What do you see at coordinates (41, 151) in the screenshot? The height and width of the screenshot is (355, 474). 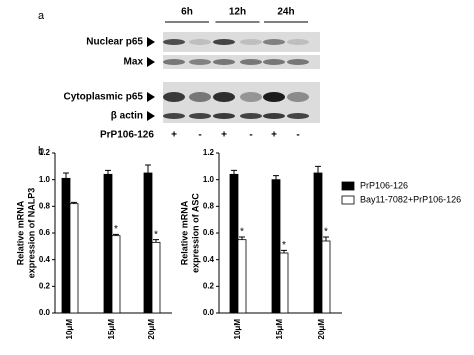 I see `panel-label: b` at bounding box center [41, 151].